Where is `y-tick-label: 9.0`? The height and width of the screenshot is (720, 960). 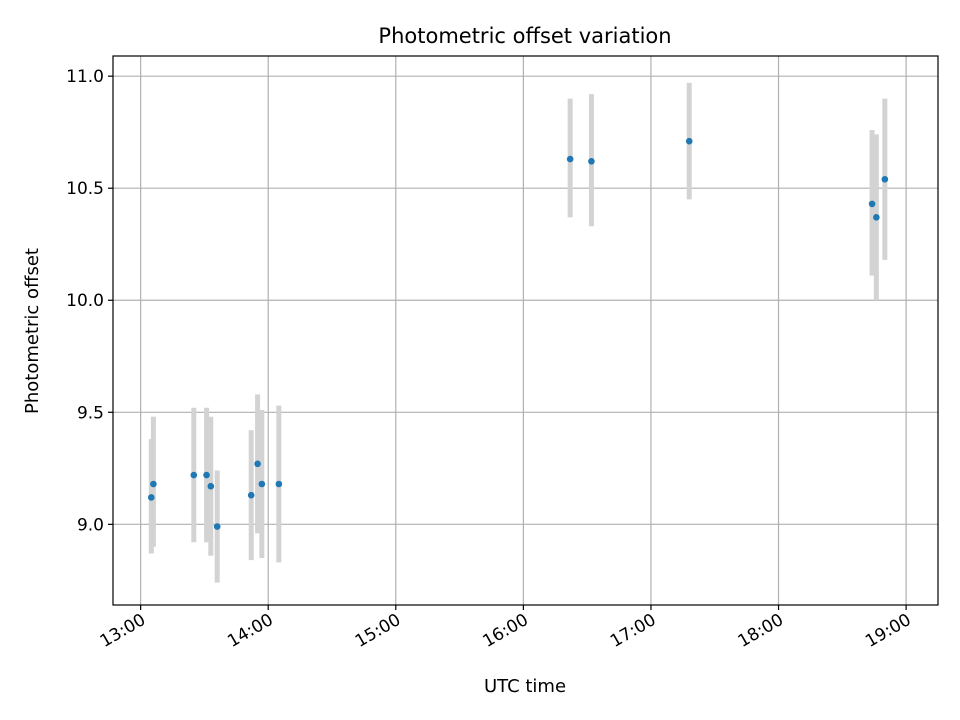
y-tick-label: 9.0 is located at coordinates (90, 525).